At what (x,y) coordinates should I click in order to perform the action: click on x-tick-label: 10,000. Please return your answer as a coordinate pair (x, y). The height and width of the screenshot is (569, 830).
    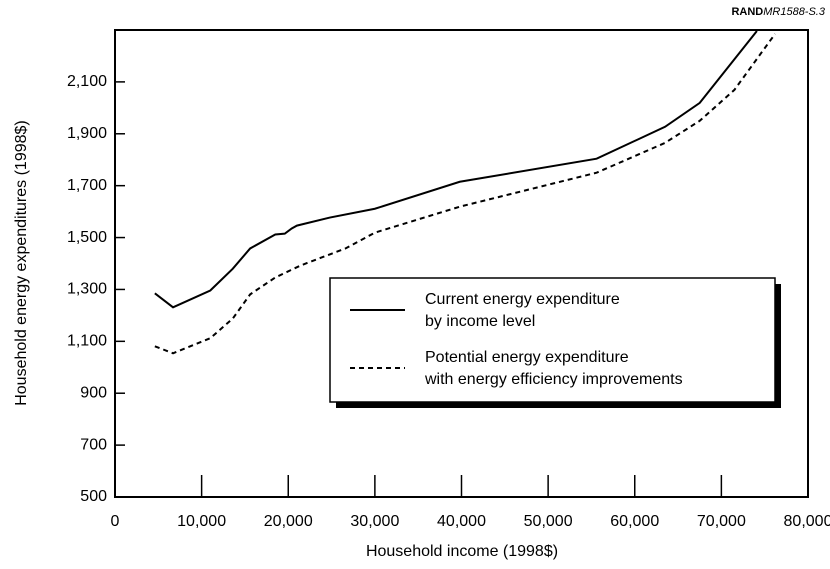
    Looking at the image, I should click on (201, 521).